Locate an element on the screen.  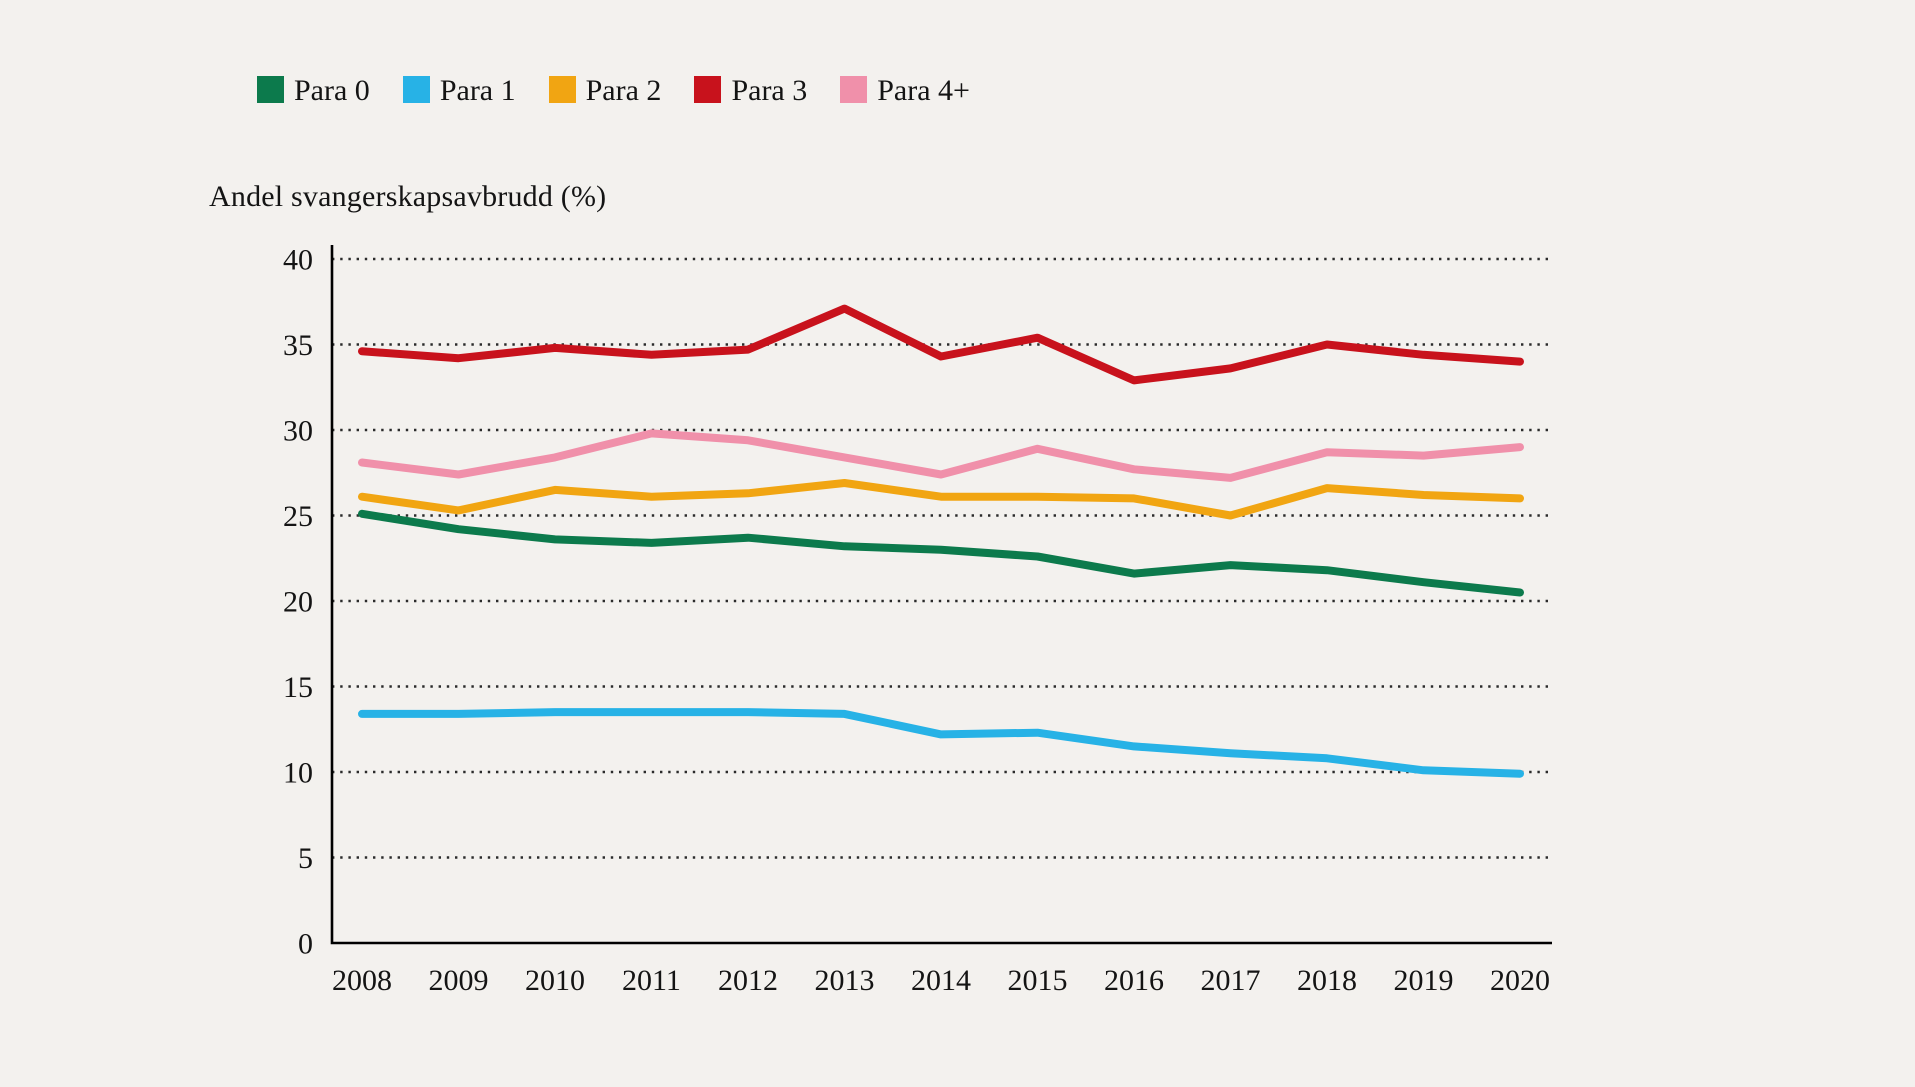
y-tick-label: 25 is located at coordinates (298, 516).